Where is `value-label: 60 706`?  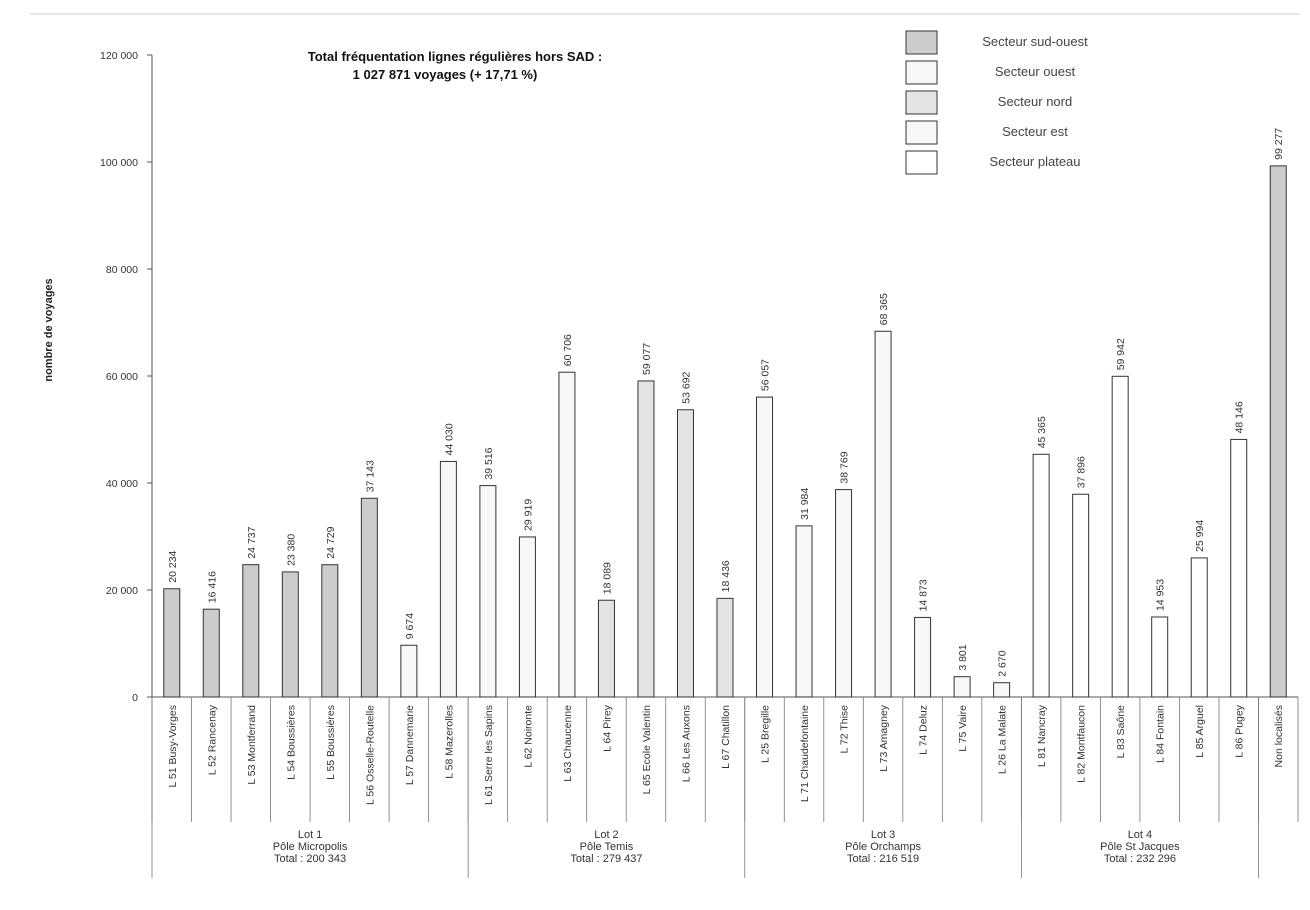
value-label: 60 706 is located at coordinates (568, 350).